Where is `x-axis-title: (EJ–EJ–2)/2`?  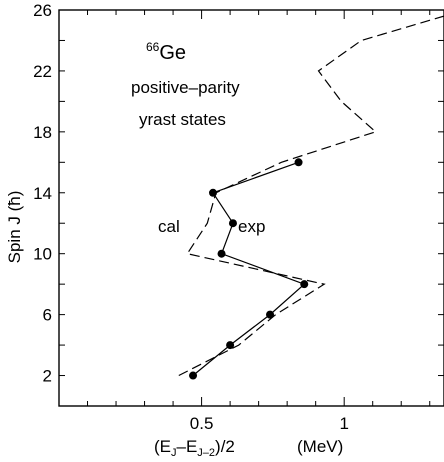 x-axis-title: (EJ–EJ–2)/2 is located at coordinates (194, 448).